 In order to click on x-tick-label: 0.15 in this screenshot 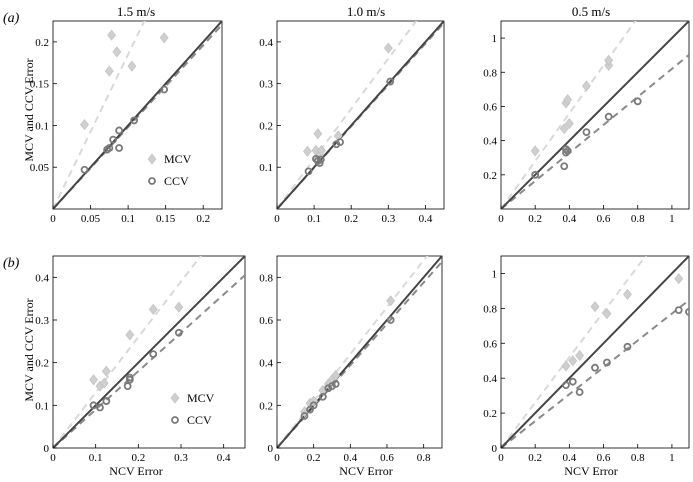, I will do `click(166, 219)`.